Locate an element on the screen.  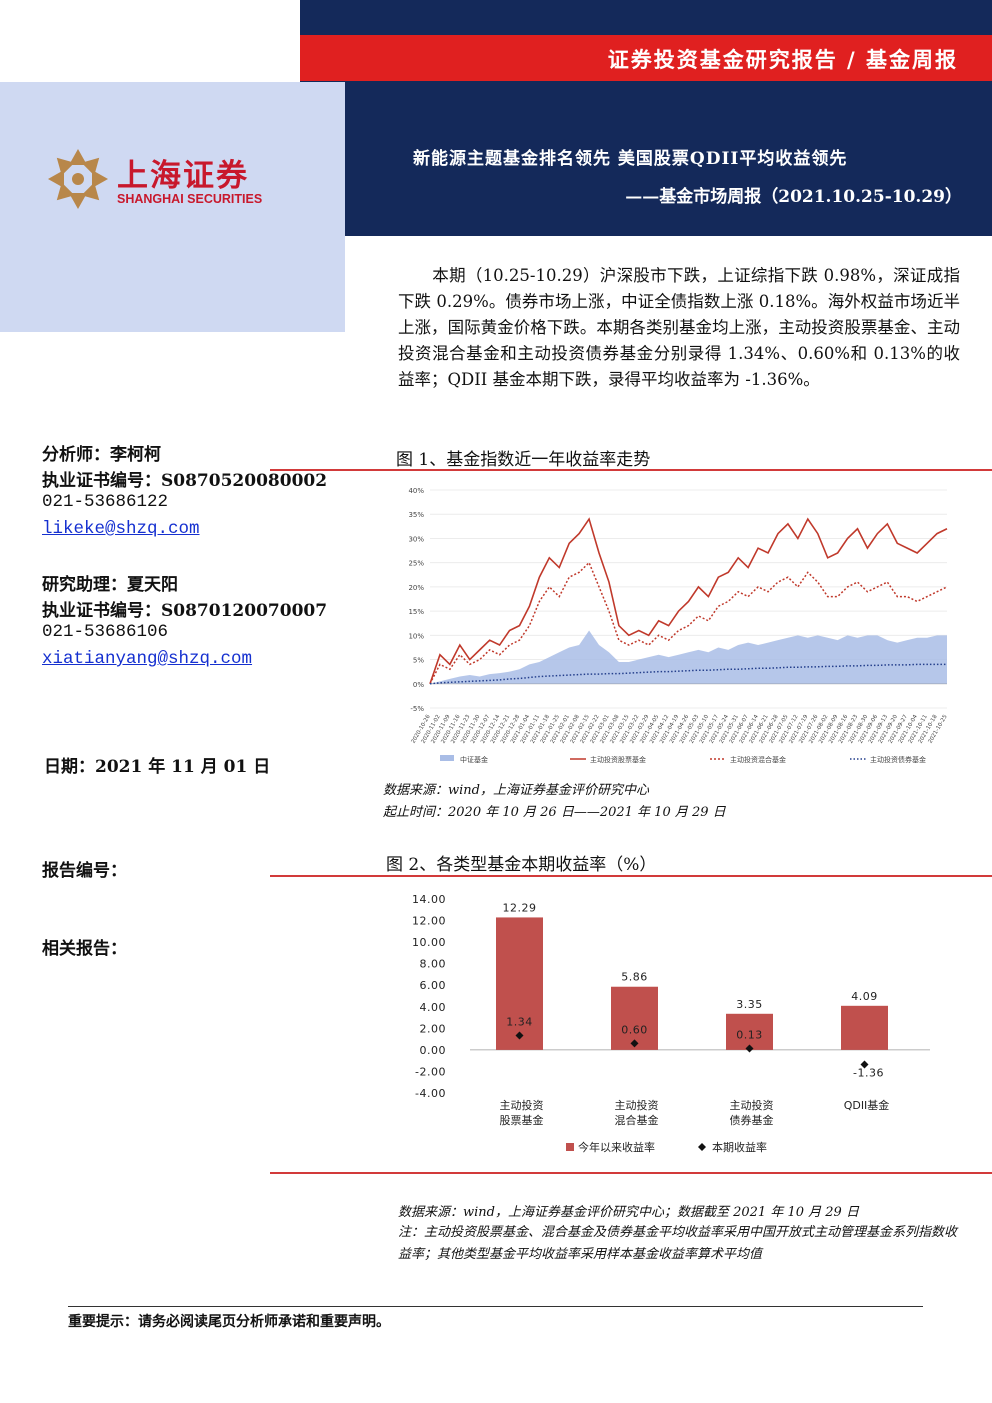
y-tick-label: 12.00 is located at coordinates (429, 921).